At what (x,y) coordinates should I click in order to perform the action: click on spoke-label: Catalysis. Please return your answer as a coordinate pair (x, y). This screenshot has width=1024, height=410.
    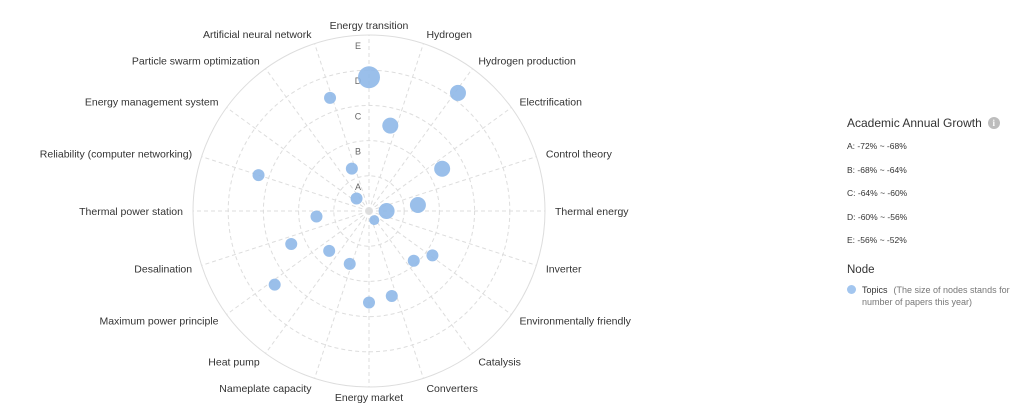
    Looking at the image, I should click on (499, 362).